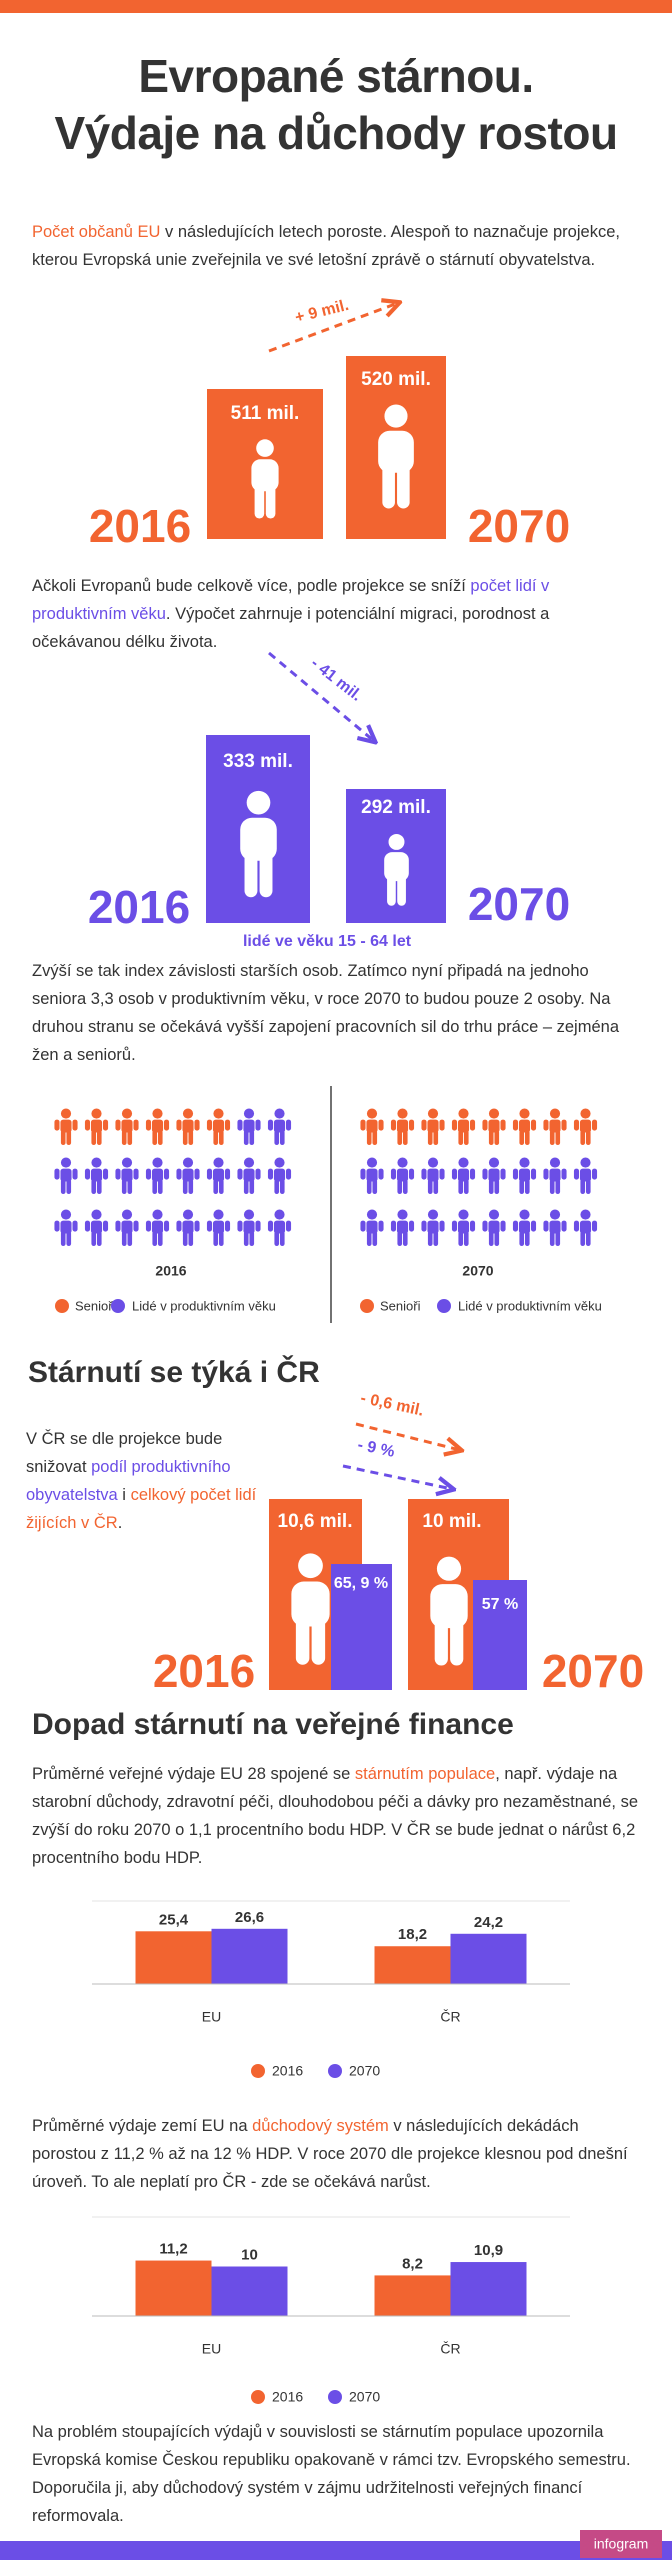 The width and height of the screenshot is (672, 2560). What do you see at coordinates (488, 2250) in the screenshot?
I see `value-label: 10,9` at bounding box center [488, 2250].